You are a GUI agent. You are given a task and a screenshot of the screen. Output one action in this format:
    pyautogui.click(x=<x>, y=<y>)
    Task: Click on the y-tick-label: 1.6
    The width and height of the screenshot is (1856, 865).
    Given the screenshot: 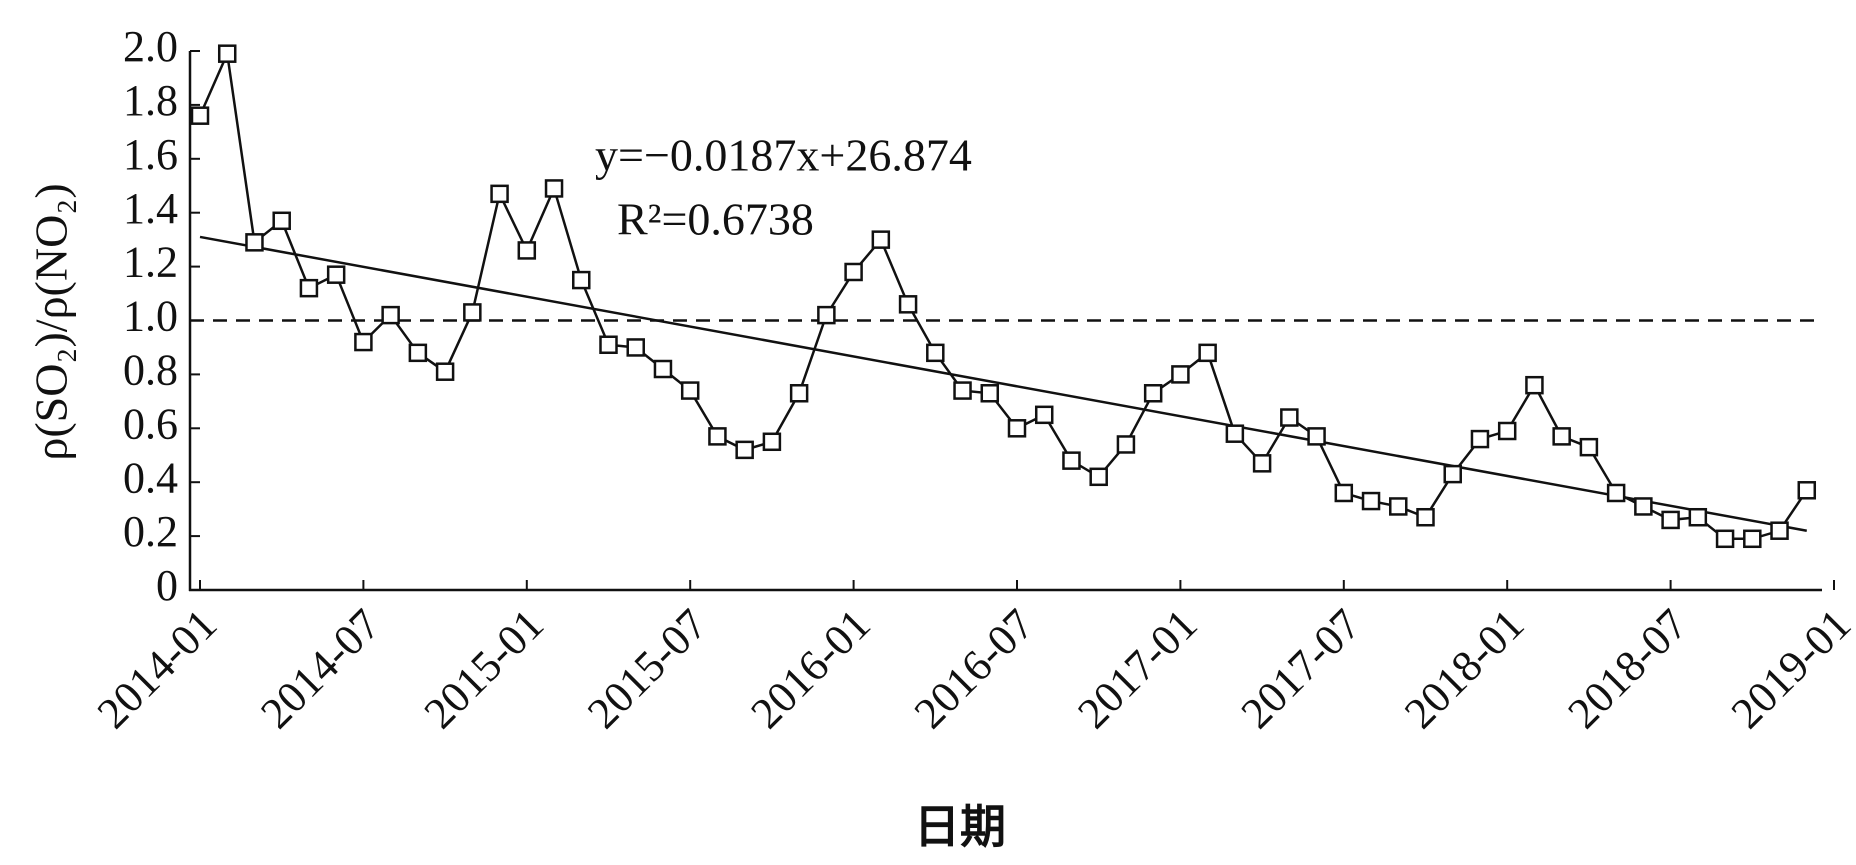 What is the action you would take?
    pyautogui.click(x=150, y=154)
    